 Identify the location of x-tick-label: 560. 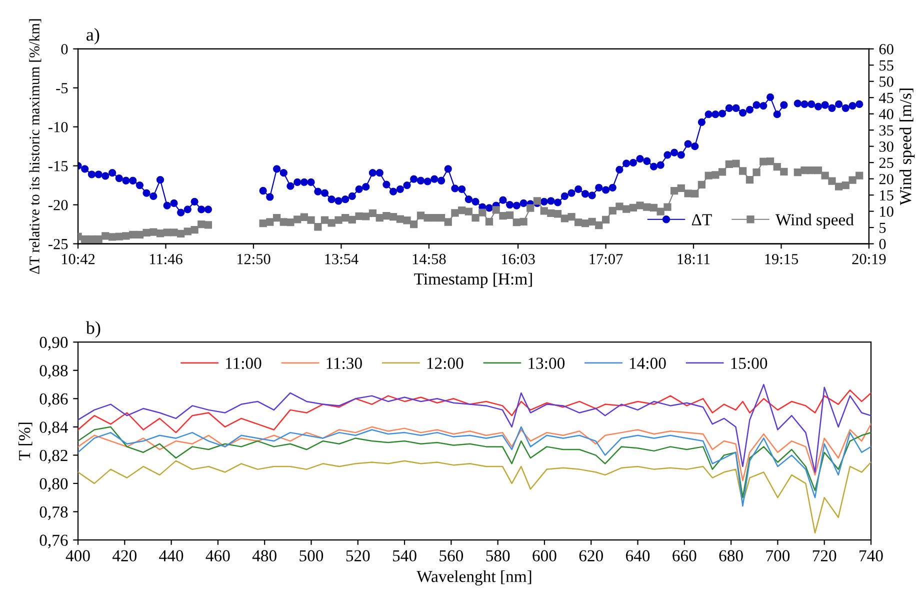
(452, 556).